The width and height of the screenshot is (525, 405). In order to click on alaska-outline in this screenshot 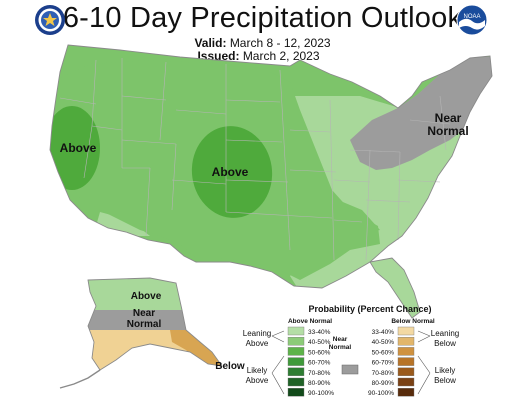, I will do `click(155, 324)`.